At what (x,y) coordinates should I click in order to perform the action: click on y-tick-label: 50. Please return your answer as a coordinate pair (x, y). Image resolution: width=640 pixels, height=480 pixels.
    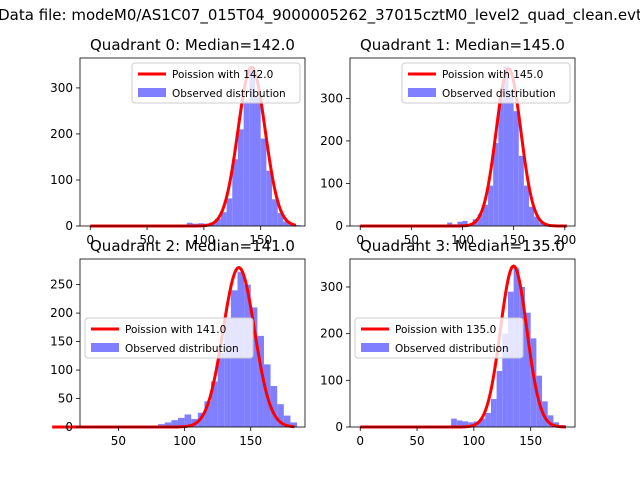
    Looking at the image, I should click on (65, 399).